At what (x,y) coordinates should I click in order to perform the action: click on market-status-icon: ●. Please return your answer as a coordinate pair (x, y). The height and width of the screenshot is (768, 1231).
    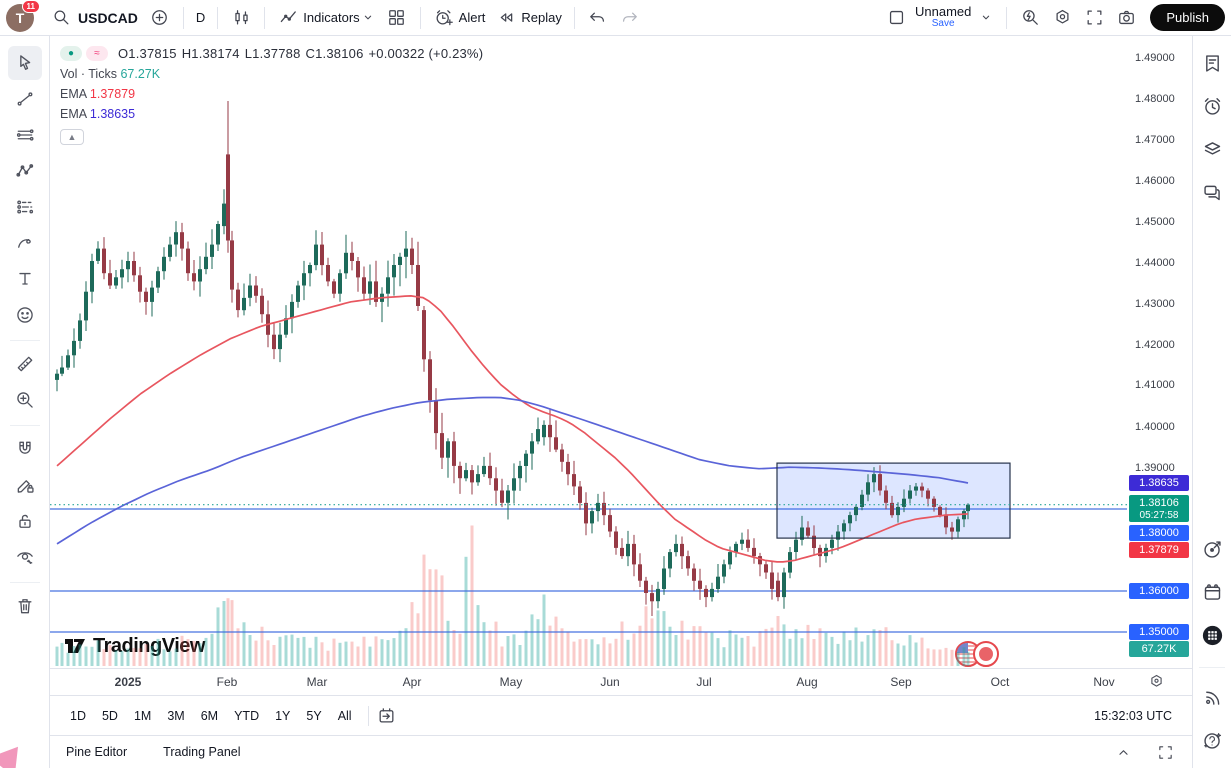
    Looking at the image, I should click on (71, 53).